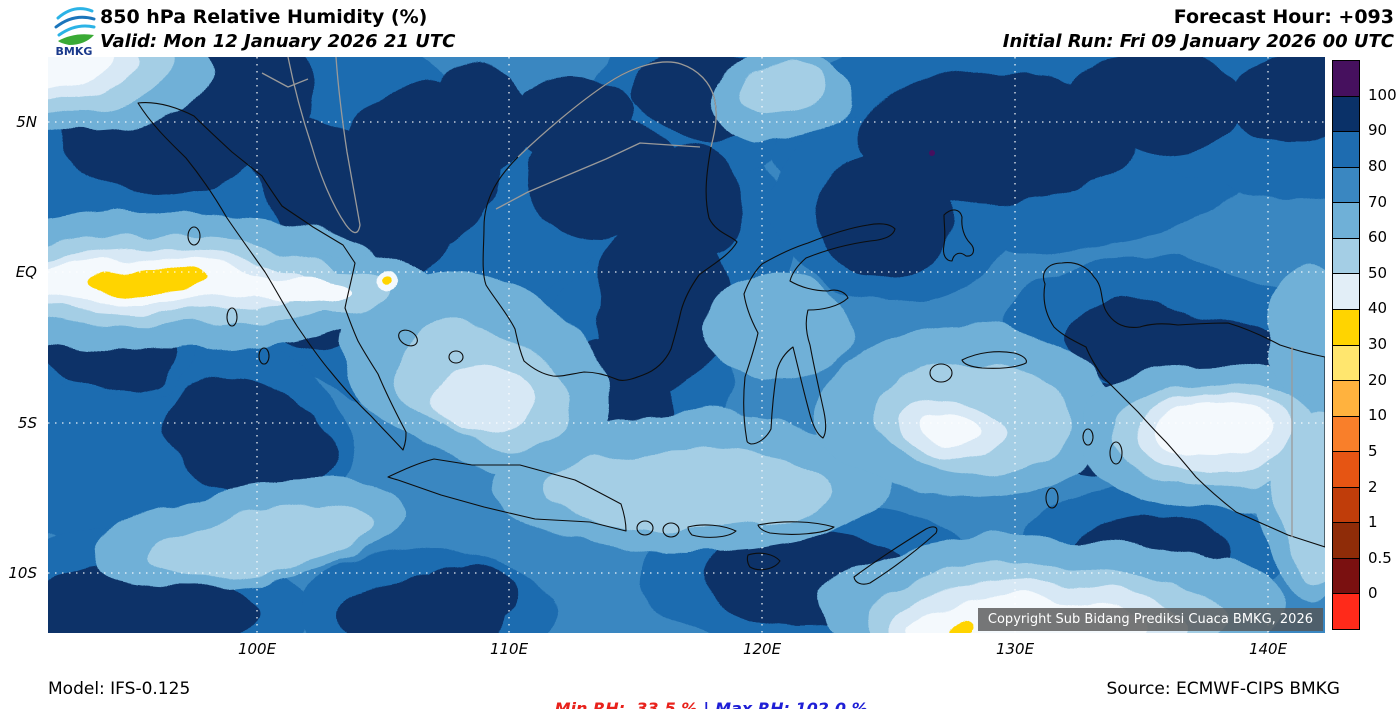 This screenshot has height=709, width=1400. What do you see at coordinates (257, 649) in the screenshot?
I see `lon-tick-label: 100E` at bounding box center [257, 649].